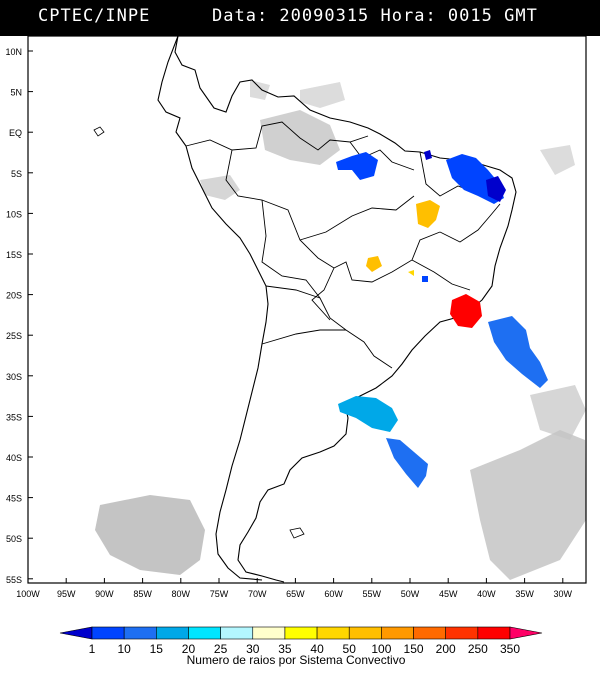 Image resolution: width=600 pixels, height=675 pixels. I want to click on legend-tick-label: 50, so click(350, 649).